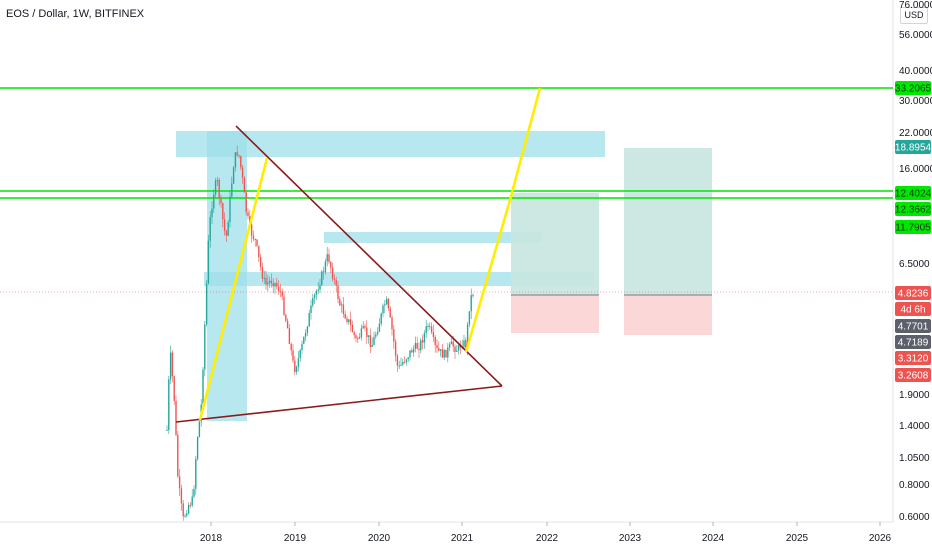 The height and width of the screenshot is (550, 932). What do you see at coordinates (75, 14) in the screenshot?
I see `symbol-legend: EOS / Dollar, 1W, BITFINEX` at bounding box center [75, 14].